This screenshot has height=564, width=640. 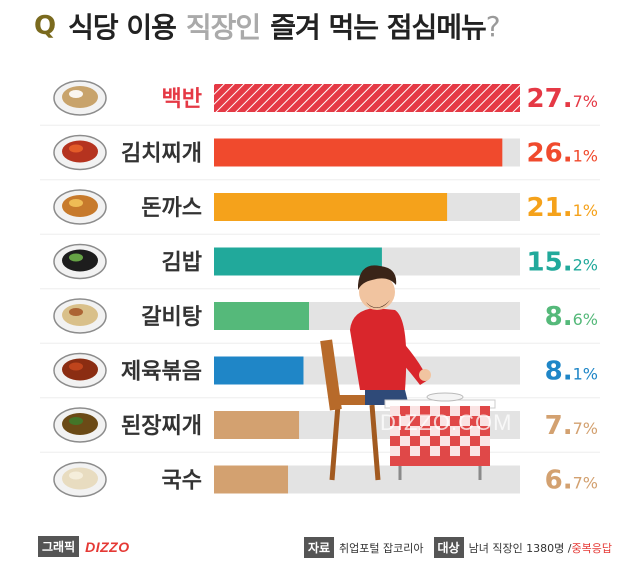 What do you see at coordinates (161, 426) in the screenshot?
I see `category-label: 된장찌개` at bounding box center [161, 426].